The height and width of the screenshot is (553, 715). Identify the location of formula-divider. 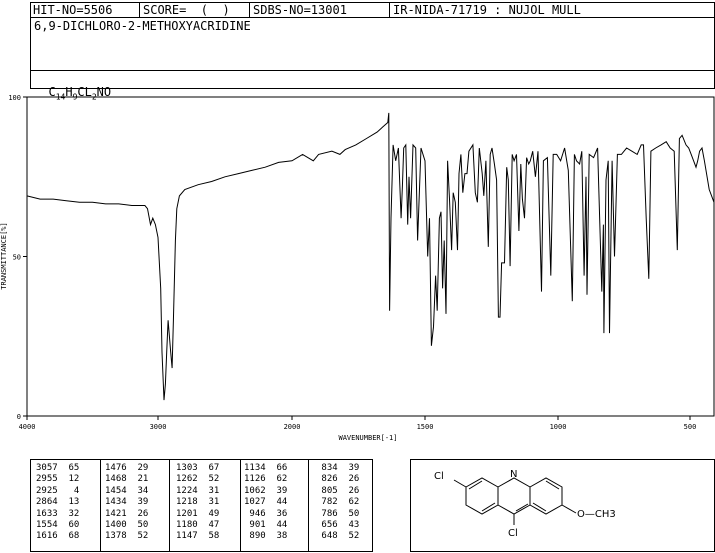
(372, 70).